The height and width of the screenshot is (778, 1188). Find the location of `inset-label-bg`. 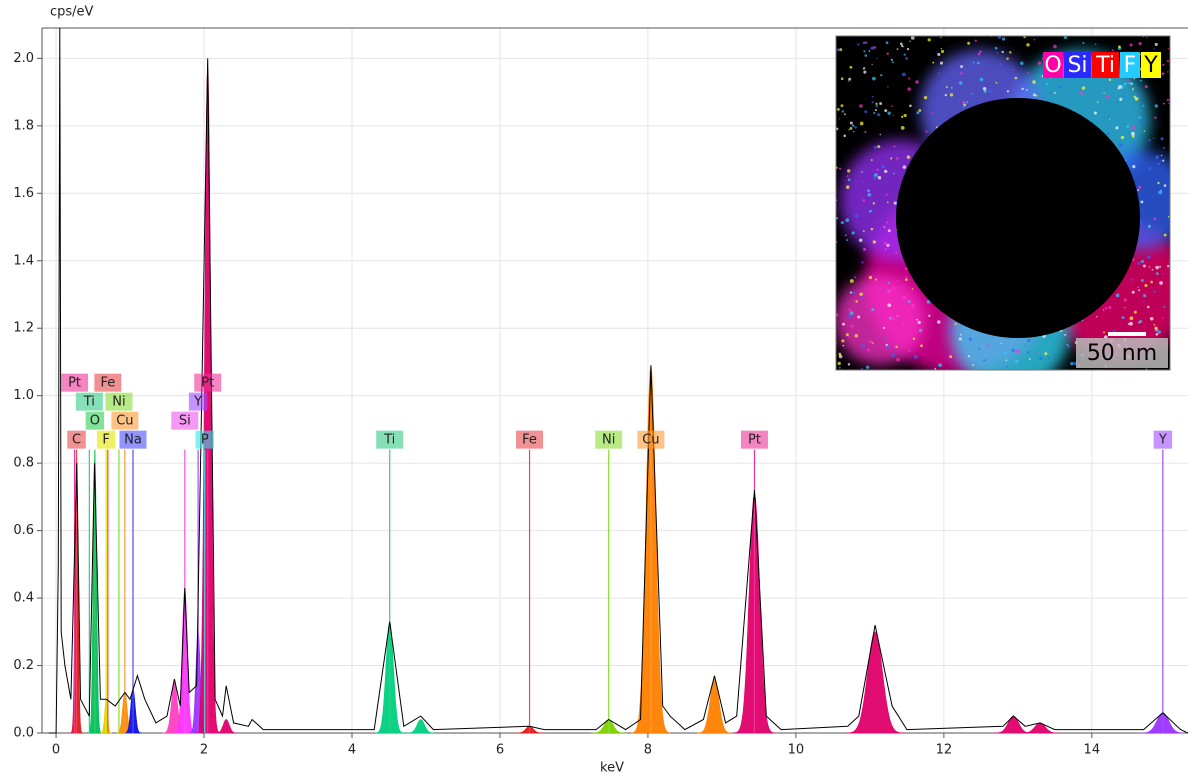

inset-label-bg is located at coordinates (1130, 65).